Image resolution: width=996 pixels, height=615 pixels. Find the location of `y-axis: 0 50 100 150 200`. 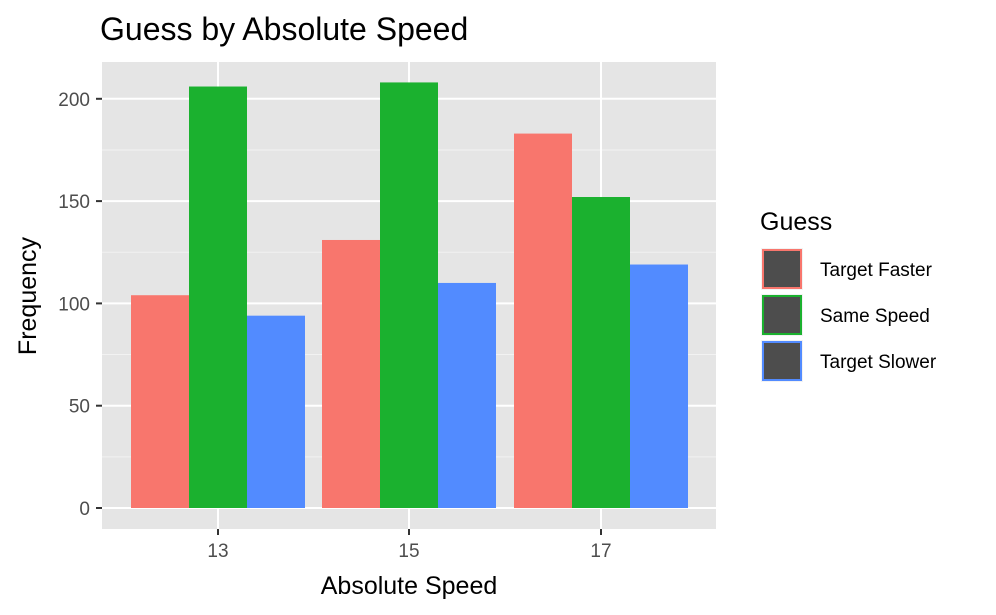

y-axis: 0 50 100 150 200 is located at coordinates (80, 305).